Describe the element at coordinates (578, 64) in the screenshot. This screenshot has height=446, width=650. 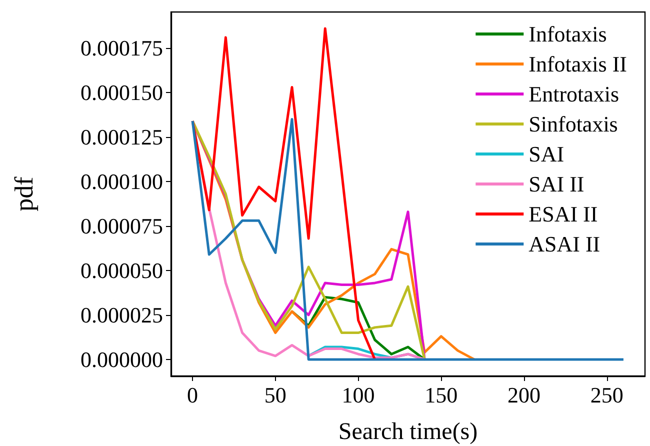
I see `legend-label: Infotaxis II` at that location.